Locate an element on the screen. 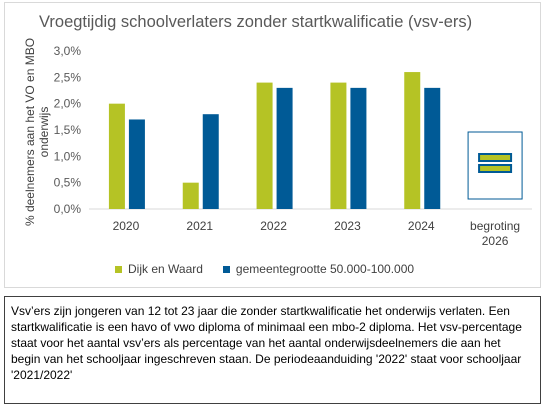  x-tick-label: 2021 is located at coordinates (199, 226).